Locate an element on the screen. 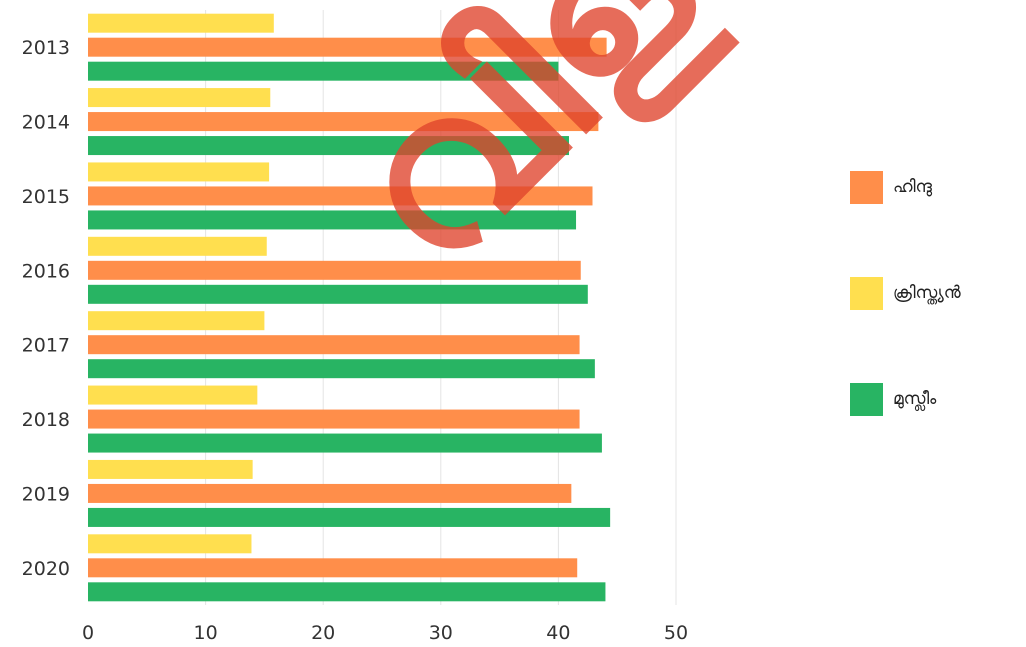 This screenshot has height=647, width=1026. legend-item-christian: ക്രിസ്ത്യൻ is located at coordinates (905, 293).